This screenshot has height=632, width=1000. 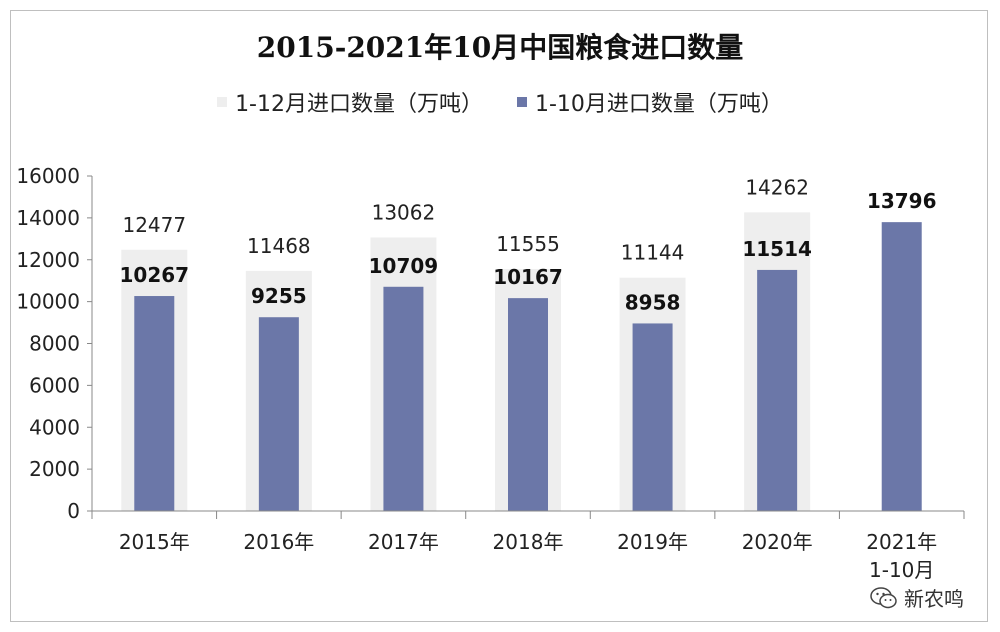 I want to click on x-tick-label: 2015年, so click(x=154, y=542).